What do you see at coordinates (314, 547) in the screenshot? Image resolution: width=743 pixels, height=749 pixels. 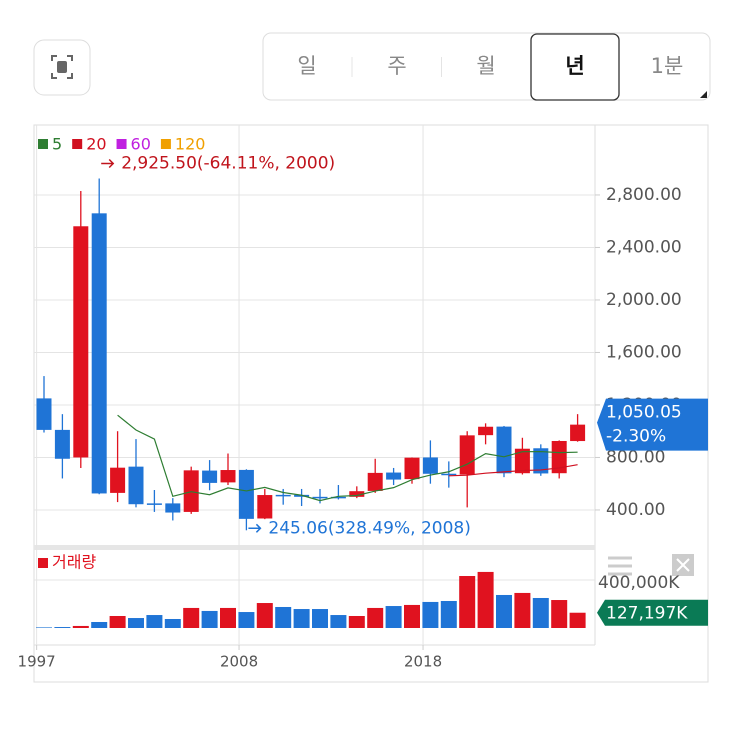 I see `panel-divider` at bounding box center [314, 547].